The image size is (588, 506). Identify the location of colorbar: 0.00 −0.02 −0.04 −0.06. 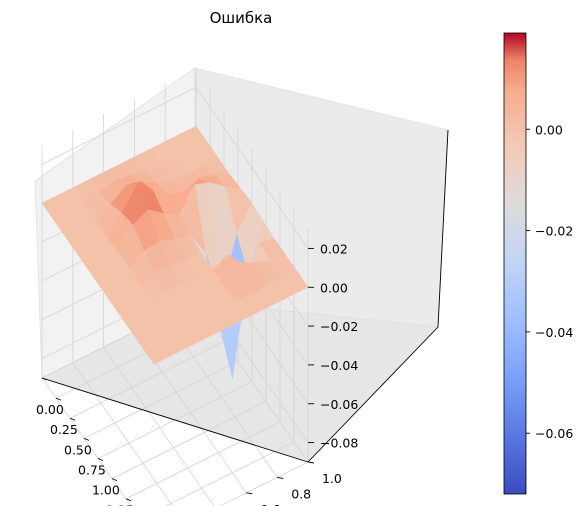
(538, 263).